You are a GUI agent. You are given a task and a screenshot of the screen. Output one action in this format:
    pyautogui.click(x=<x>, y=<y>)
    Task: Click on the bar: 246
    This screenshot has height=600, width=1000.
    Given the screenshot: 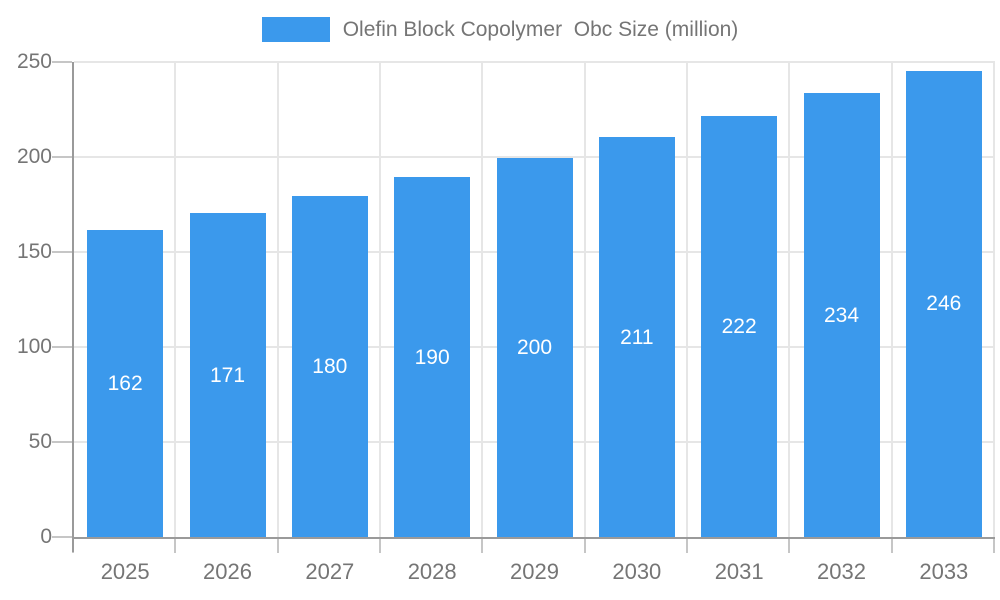 What is the action you would take?
    pyautogui.click(x=943, y=304)
    